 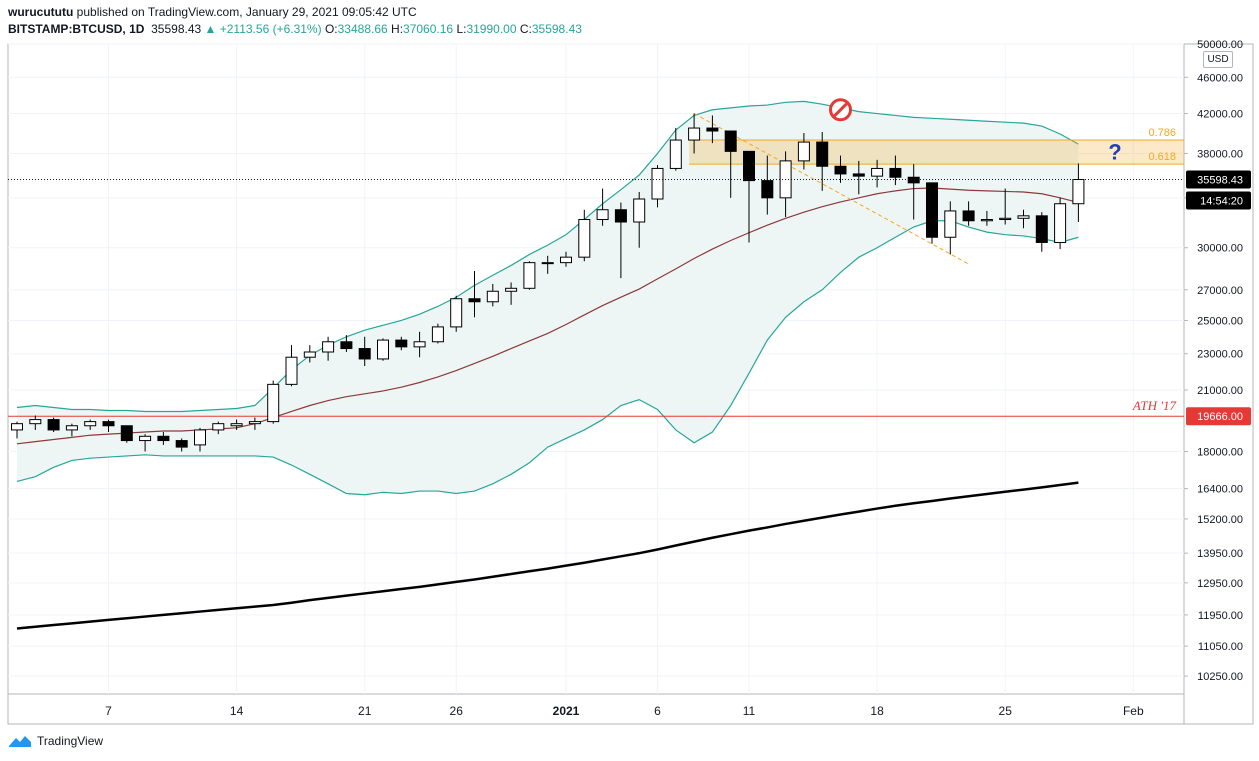 What do you see at coordinates (749, 711) in the screenshot?
I see `x-tick-label: 11` at bounding box center [749, 711].